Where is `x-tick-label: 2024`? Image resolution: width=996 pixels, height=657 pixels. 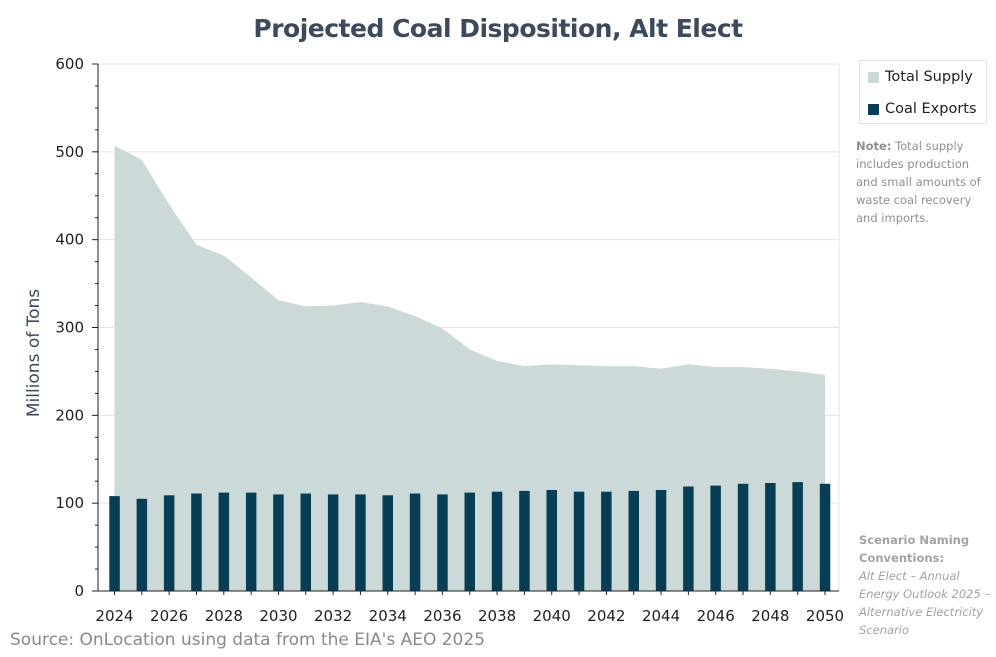 x-tick-label: 2024 is located at coordinates (114, 616).